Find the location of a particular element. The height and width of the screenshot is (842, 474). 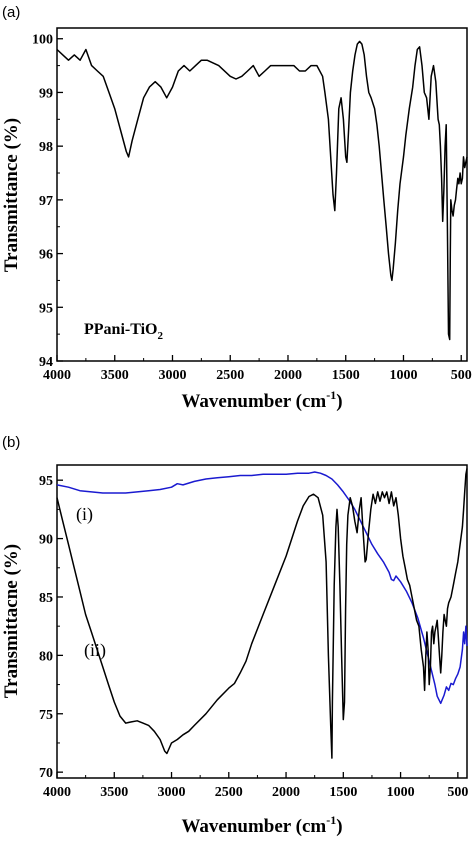

panel-b-series-label-i: (i) is located at coordinates (84, 514).